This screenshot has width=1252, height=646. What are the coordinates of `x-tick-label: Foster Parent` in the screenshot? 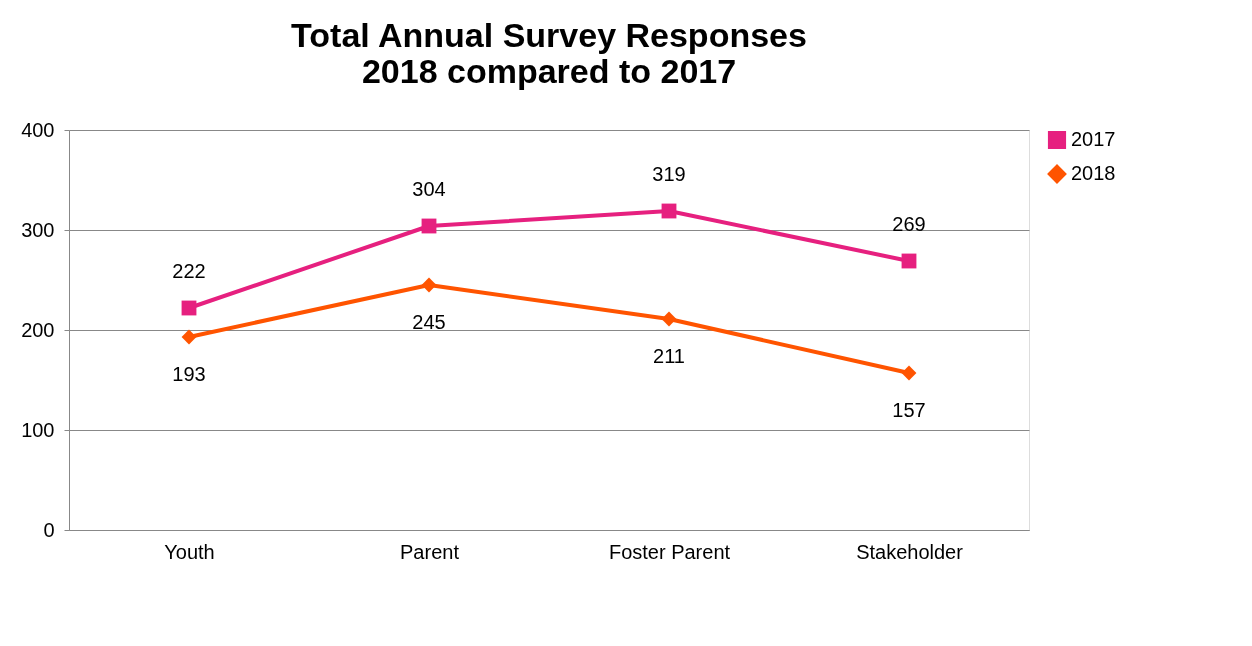 It's located at (669, 551).